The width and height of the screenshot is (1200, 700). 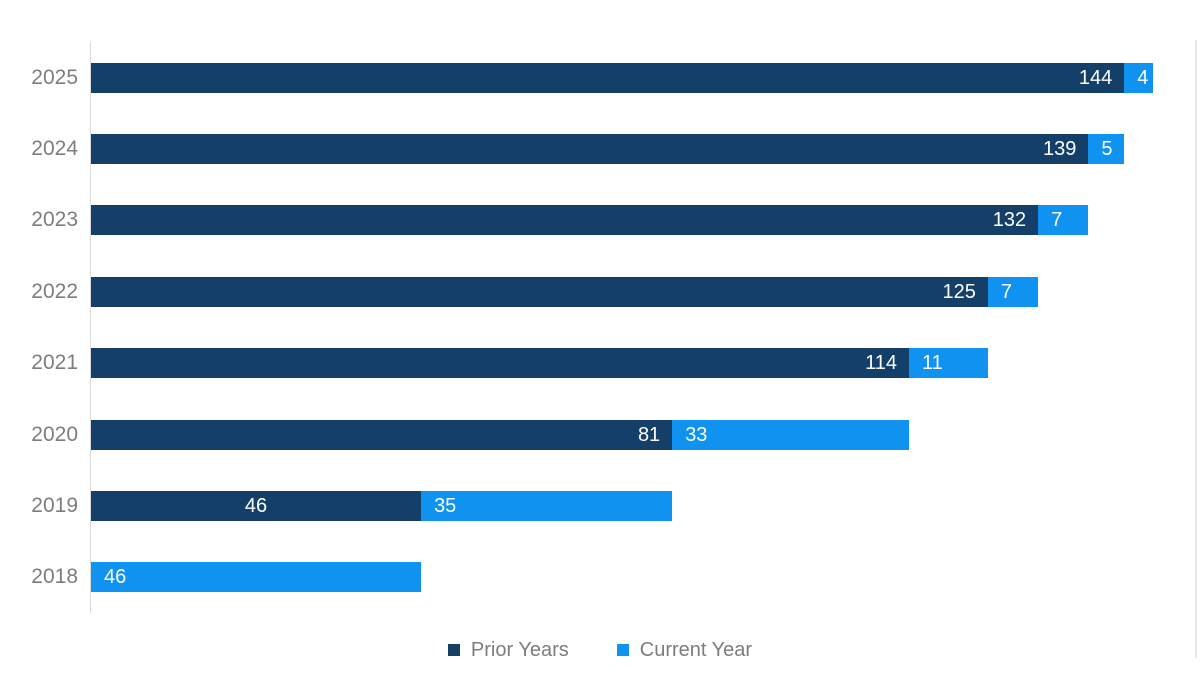 I want to click on bar-value-label-current-2024: 5, so click(x=1107, y=149).